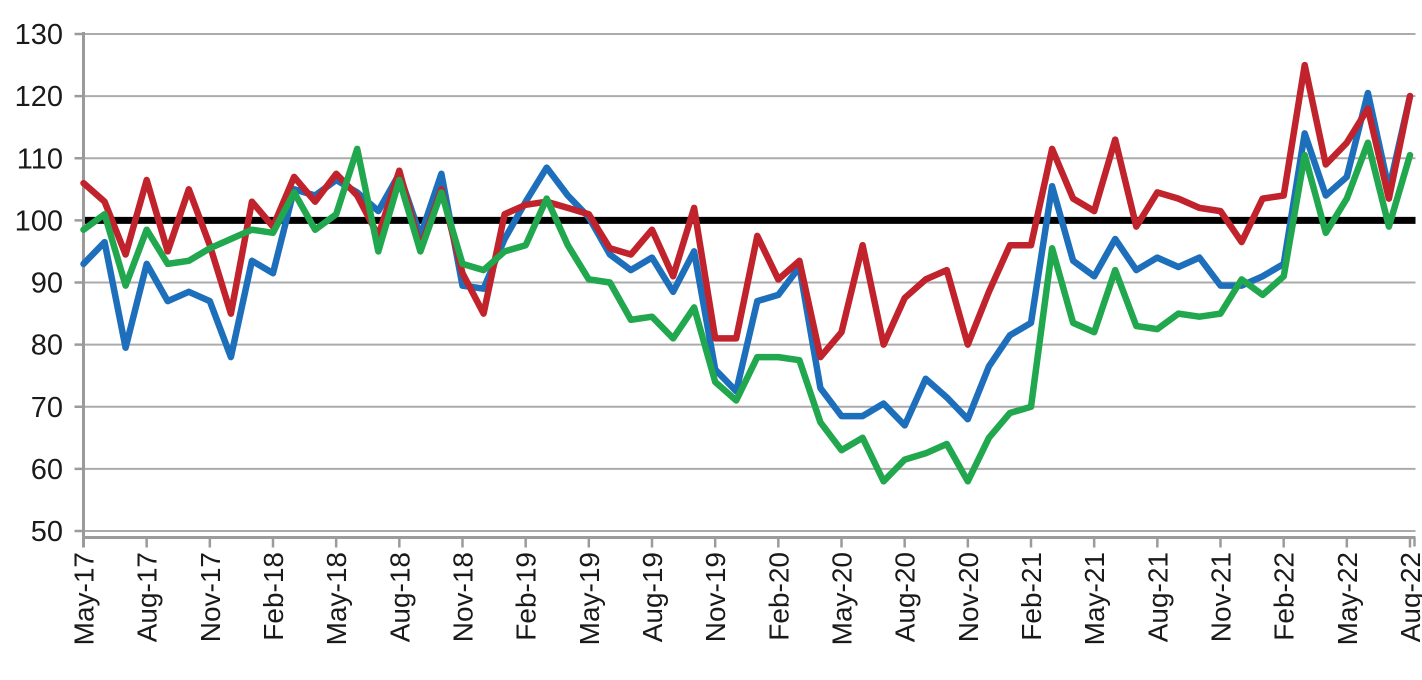 The width and height of the screenshot is (1422, 680). Describe the element at coordinates (526, 596) in the screenshot. I see `x-tick-label: Feb-19` at that location.